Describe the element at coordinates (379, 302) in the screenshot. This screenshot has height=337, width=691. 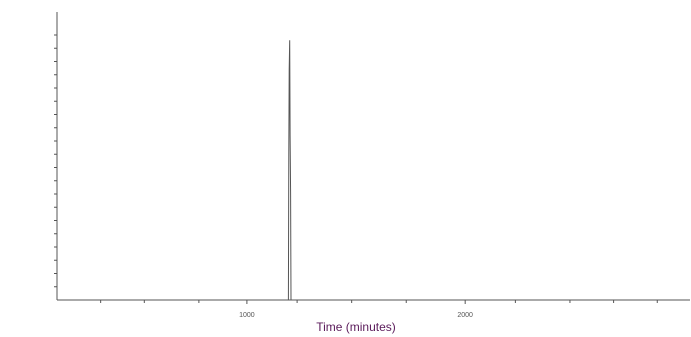
I see `x-axis-ticks` at that location.